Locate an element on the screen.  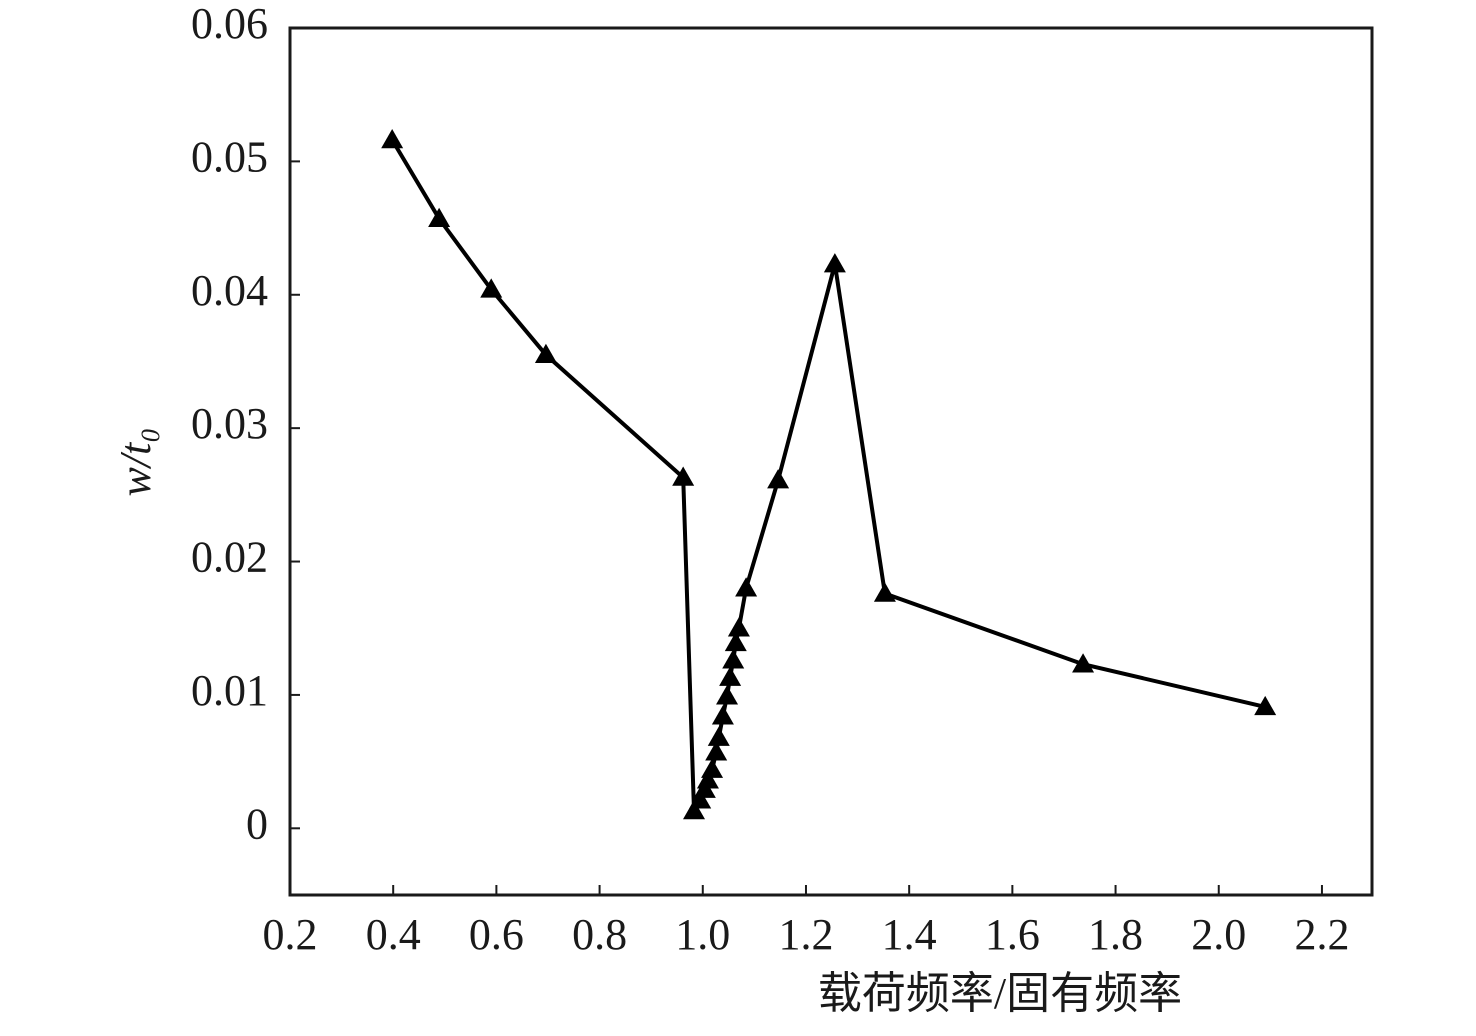
x-axis-label: 载荷频率/固有频率 is located at coordinates (1000, 993).